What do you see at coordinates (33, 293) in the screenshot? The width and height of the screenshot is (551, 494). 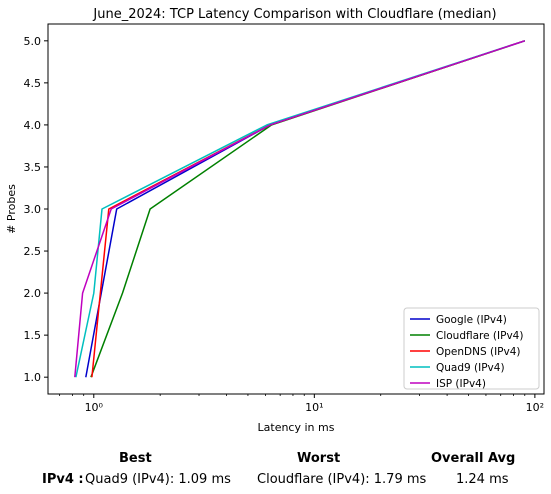 I see `y-tick-label: 2.0` at bounding box center [33, 293].